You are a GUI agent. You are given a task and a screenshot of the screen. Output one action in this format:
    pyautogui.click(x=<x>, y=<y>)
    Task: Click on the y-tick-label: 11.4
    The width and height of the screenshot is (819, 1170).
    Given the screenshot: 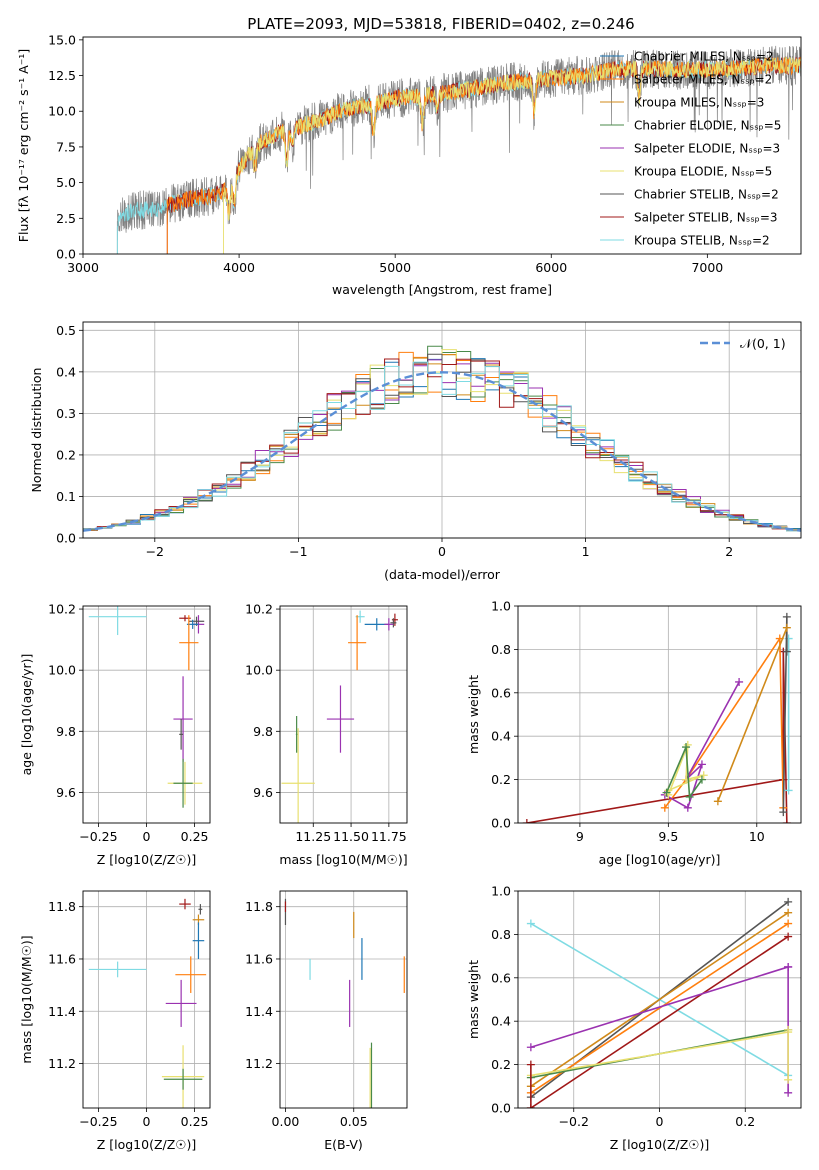 What is the action you would take?
    pyautogui.click(x=259, y=1011)
    